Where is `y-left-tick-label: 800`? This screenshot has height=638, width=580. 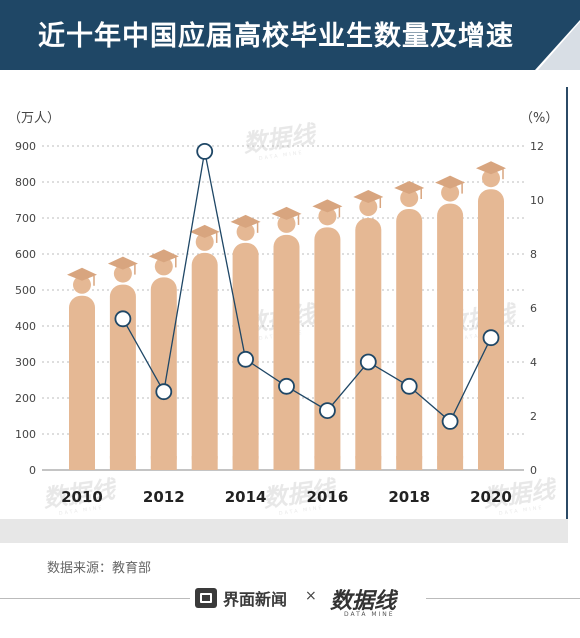
y-left-tick-label: 800 is located at coordinates (25, 182).